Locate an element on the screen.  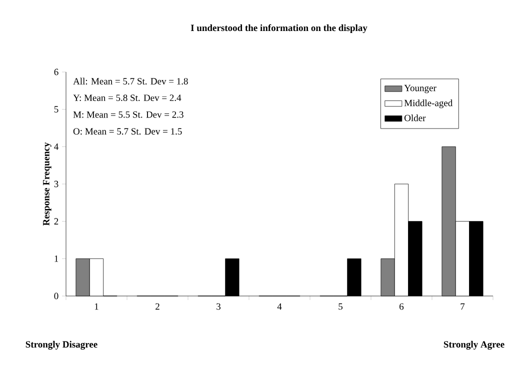
legend-label: Younger is located at coordinates (420, 89).